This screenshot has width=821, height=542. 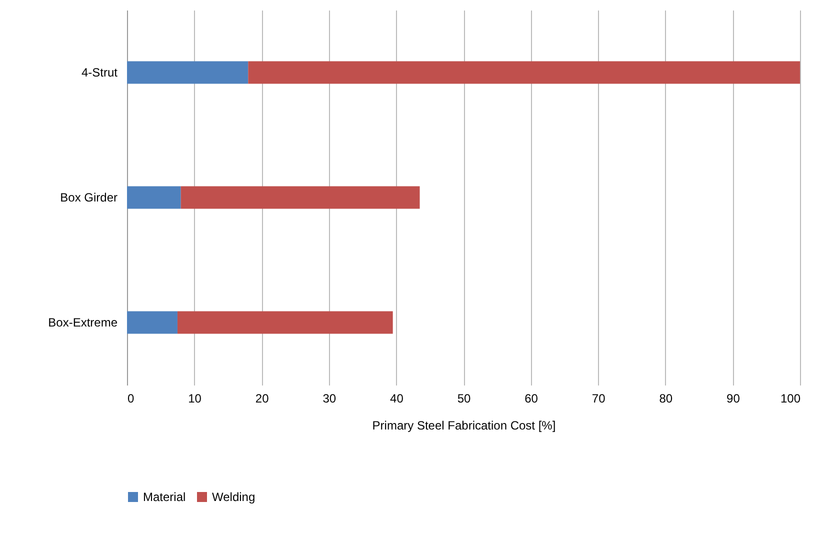 I want to click on x-tick-label: 80, so click(x=666, y=399).